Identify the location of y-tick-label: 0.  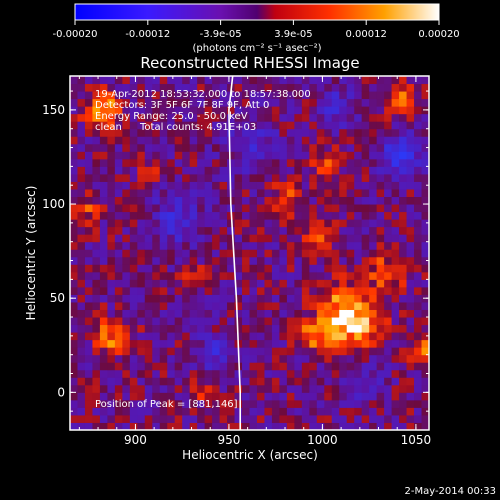
(61, 392).